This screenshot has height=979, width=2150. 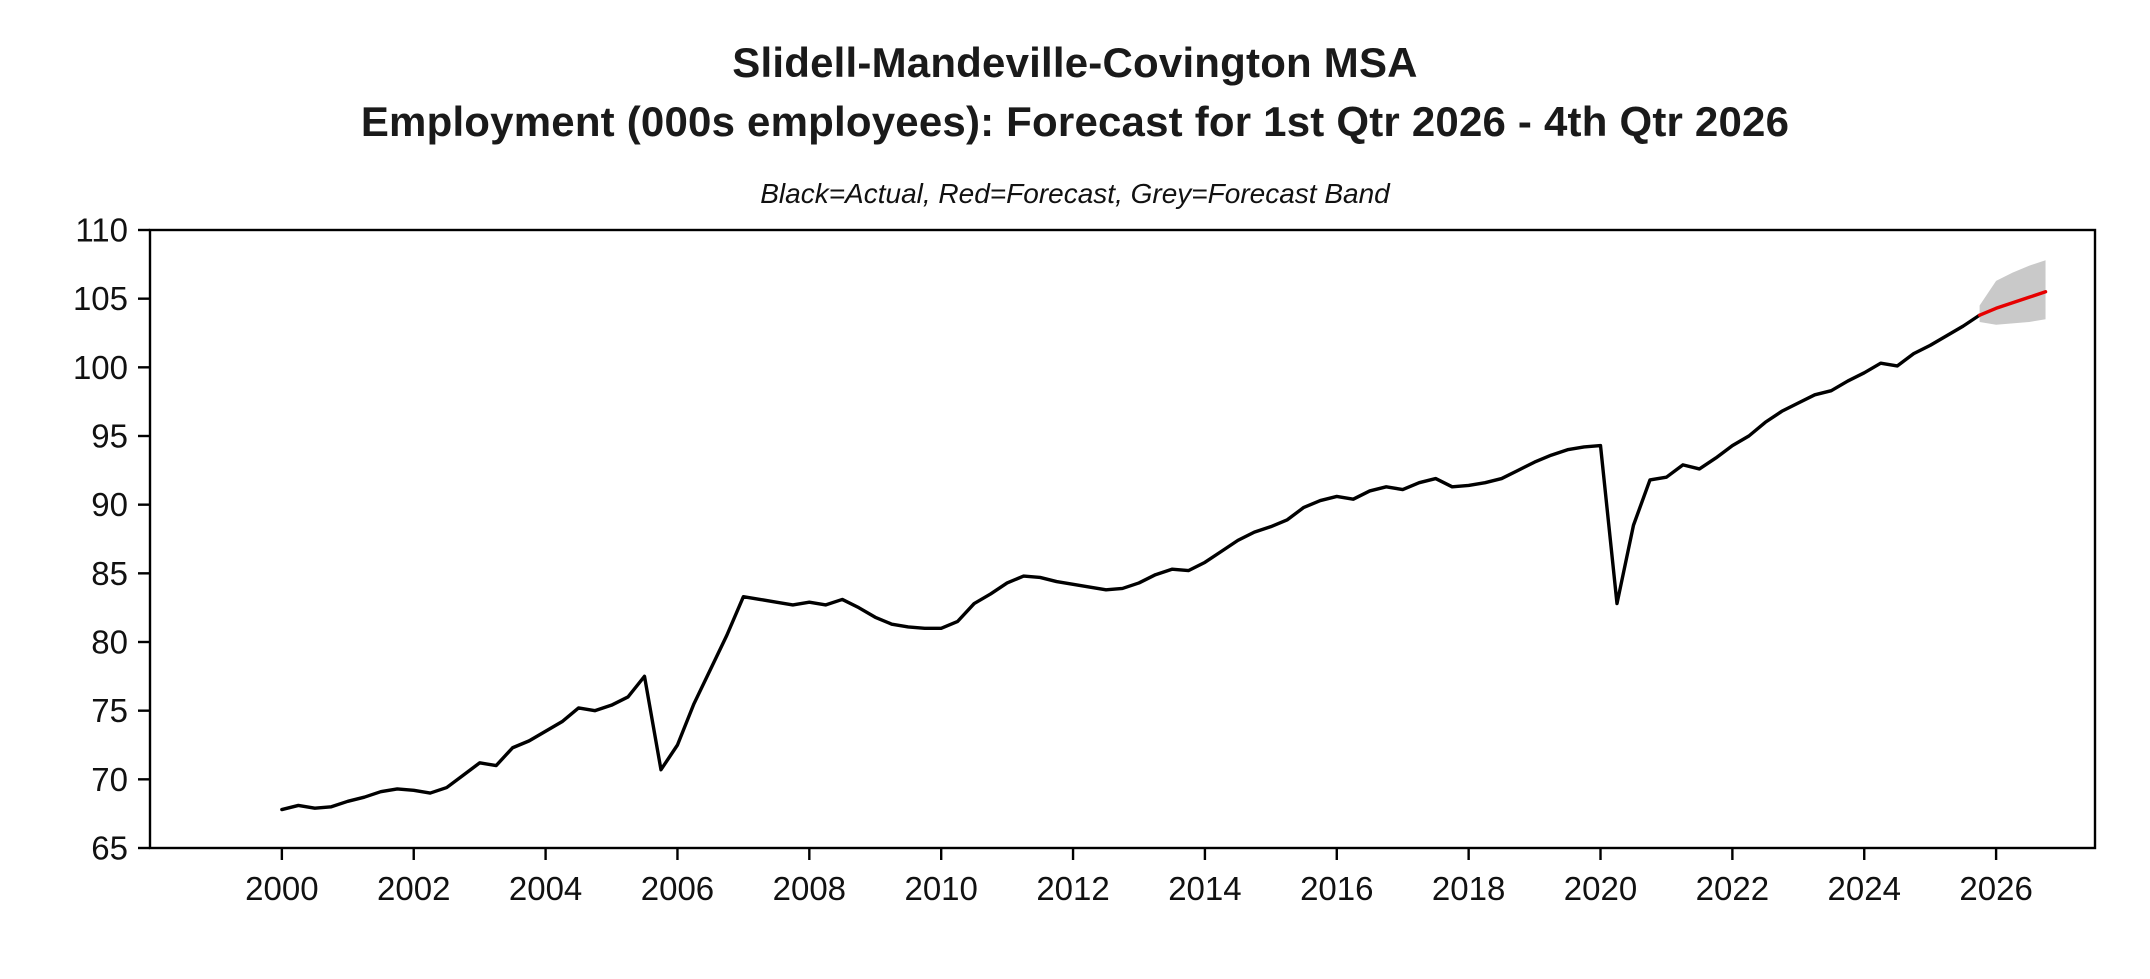 I want to click on y-axis-tick-label: 85, so click(x=109, y=572).